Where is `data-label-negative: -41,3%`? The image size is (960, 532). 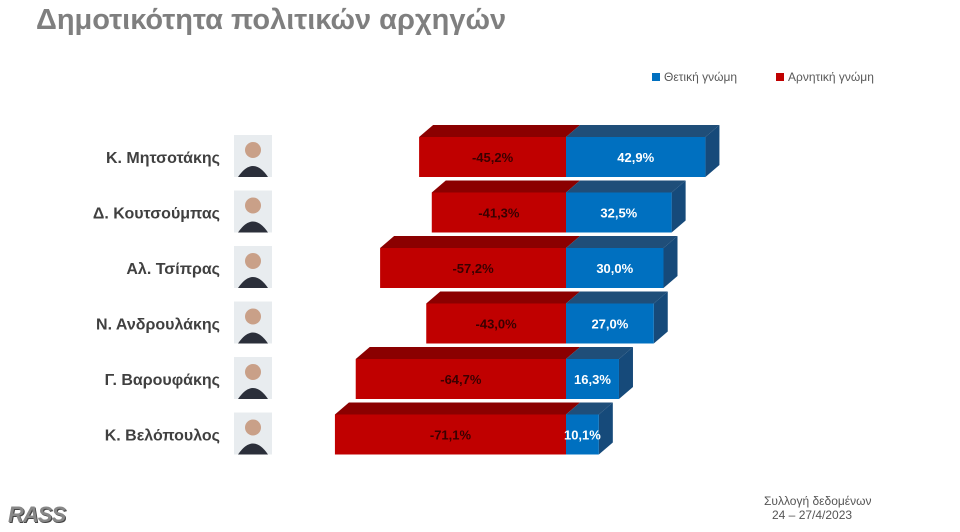 data-label-negative: -41,3% is located at coordinates (499, 213).